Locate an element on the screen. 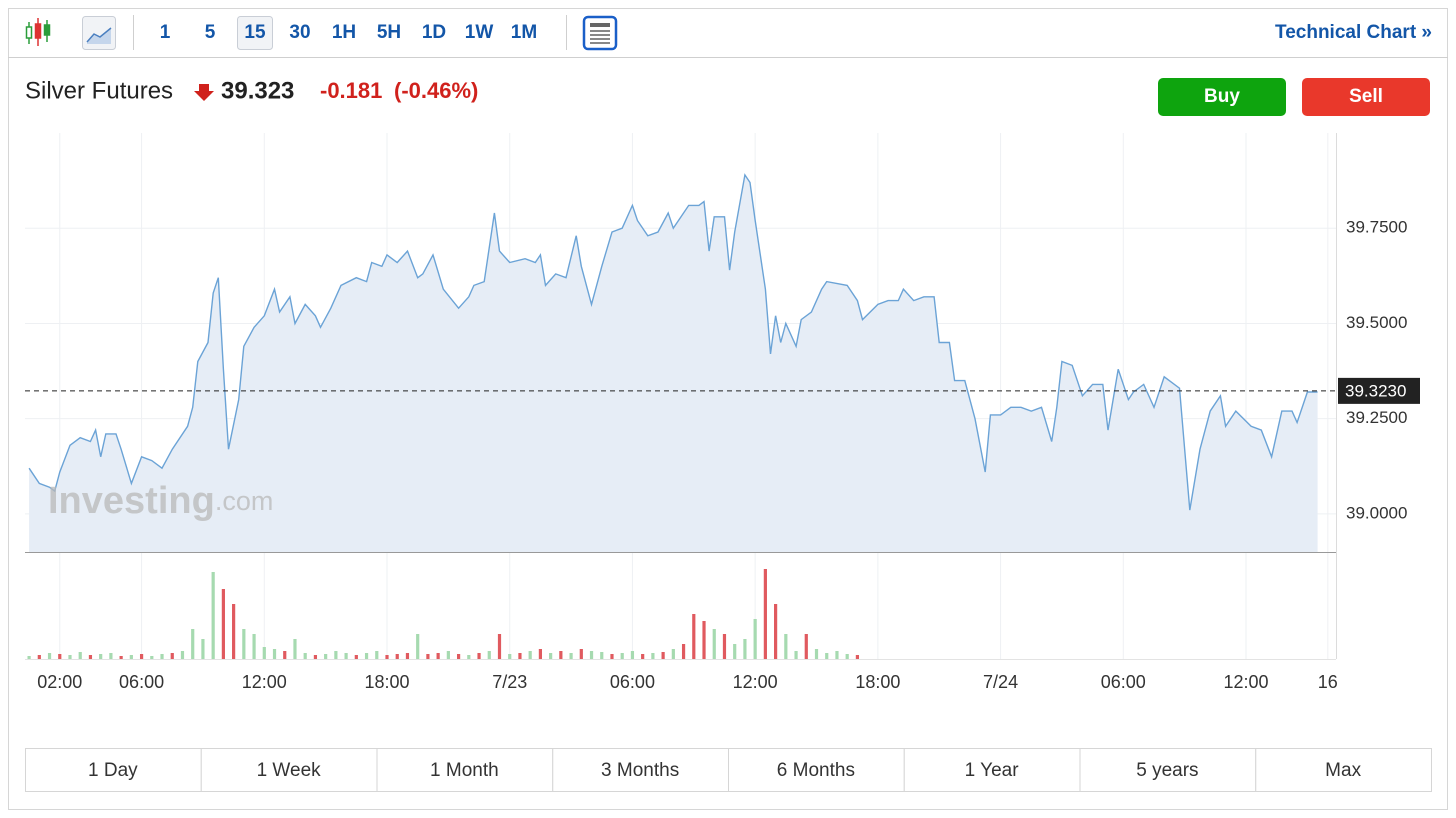 The height and width of the screenshot is (818, 1456). interval-button: 30 is located at coordinates (299, 32).